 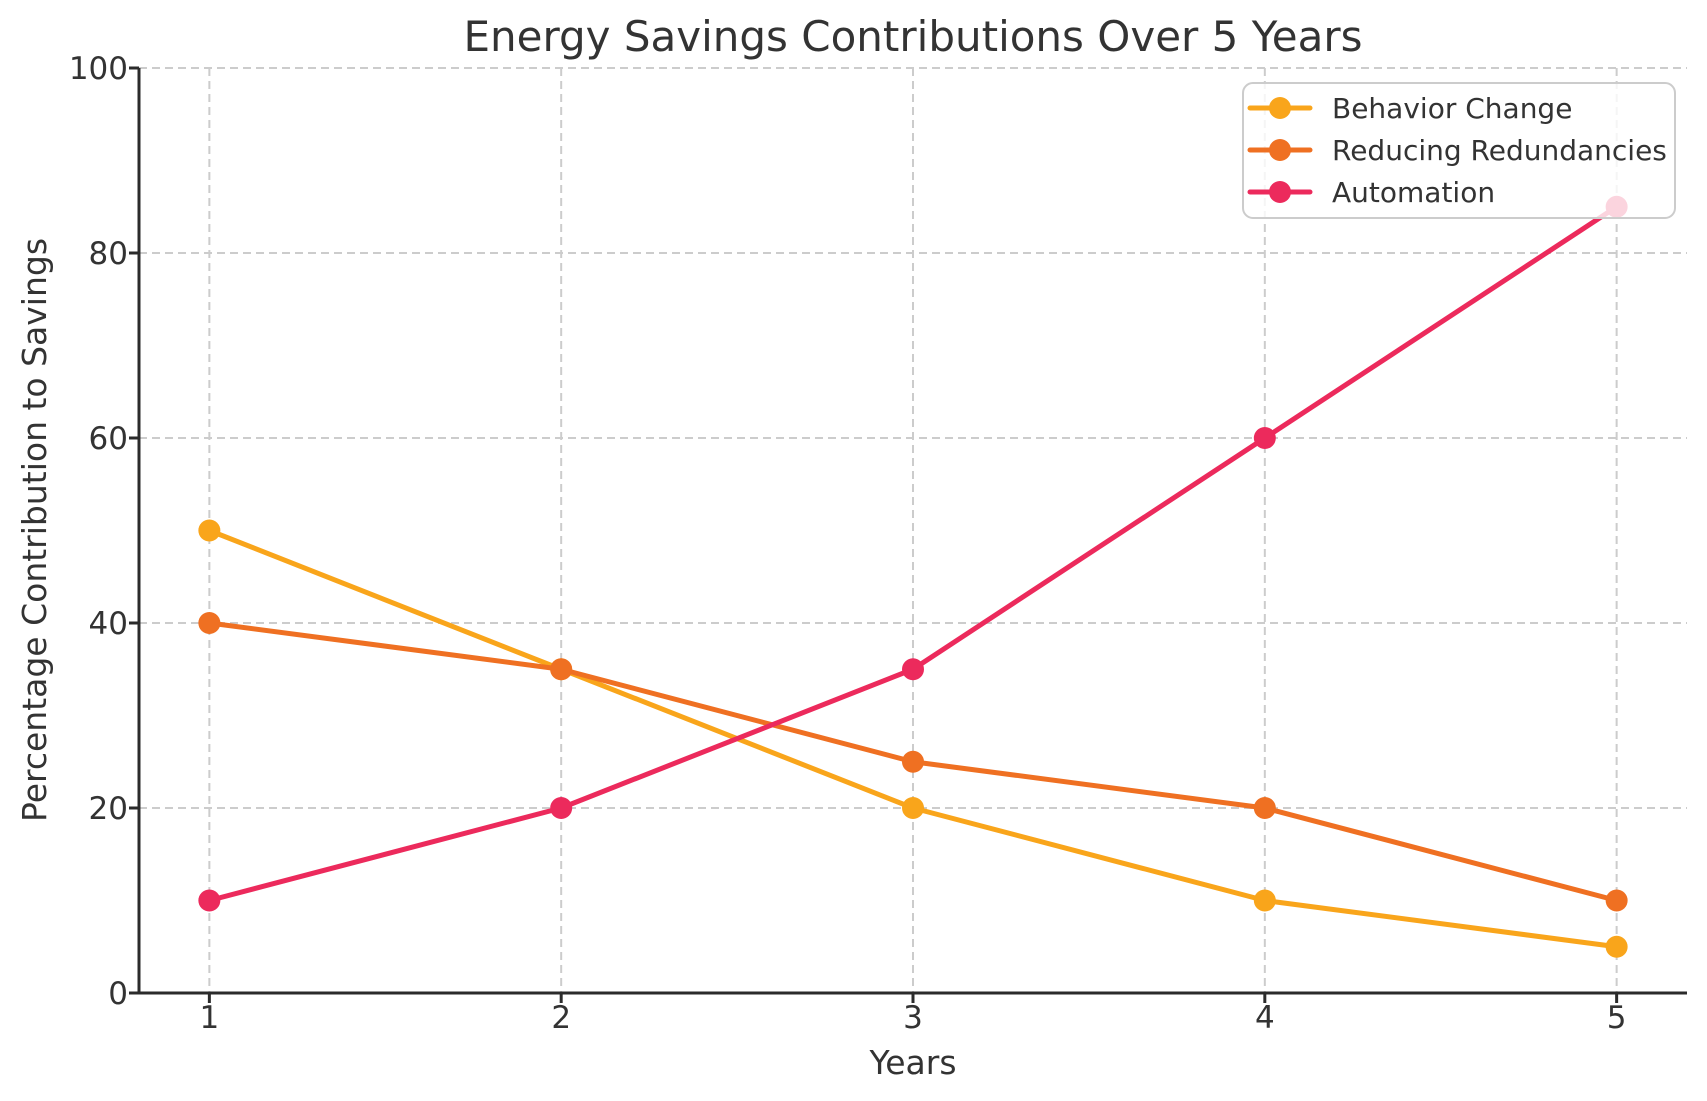 I want to click on legend-swatch-dot-automation, so click(x=1280, y=192).